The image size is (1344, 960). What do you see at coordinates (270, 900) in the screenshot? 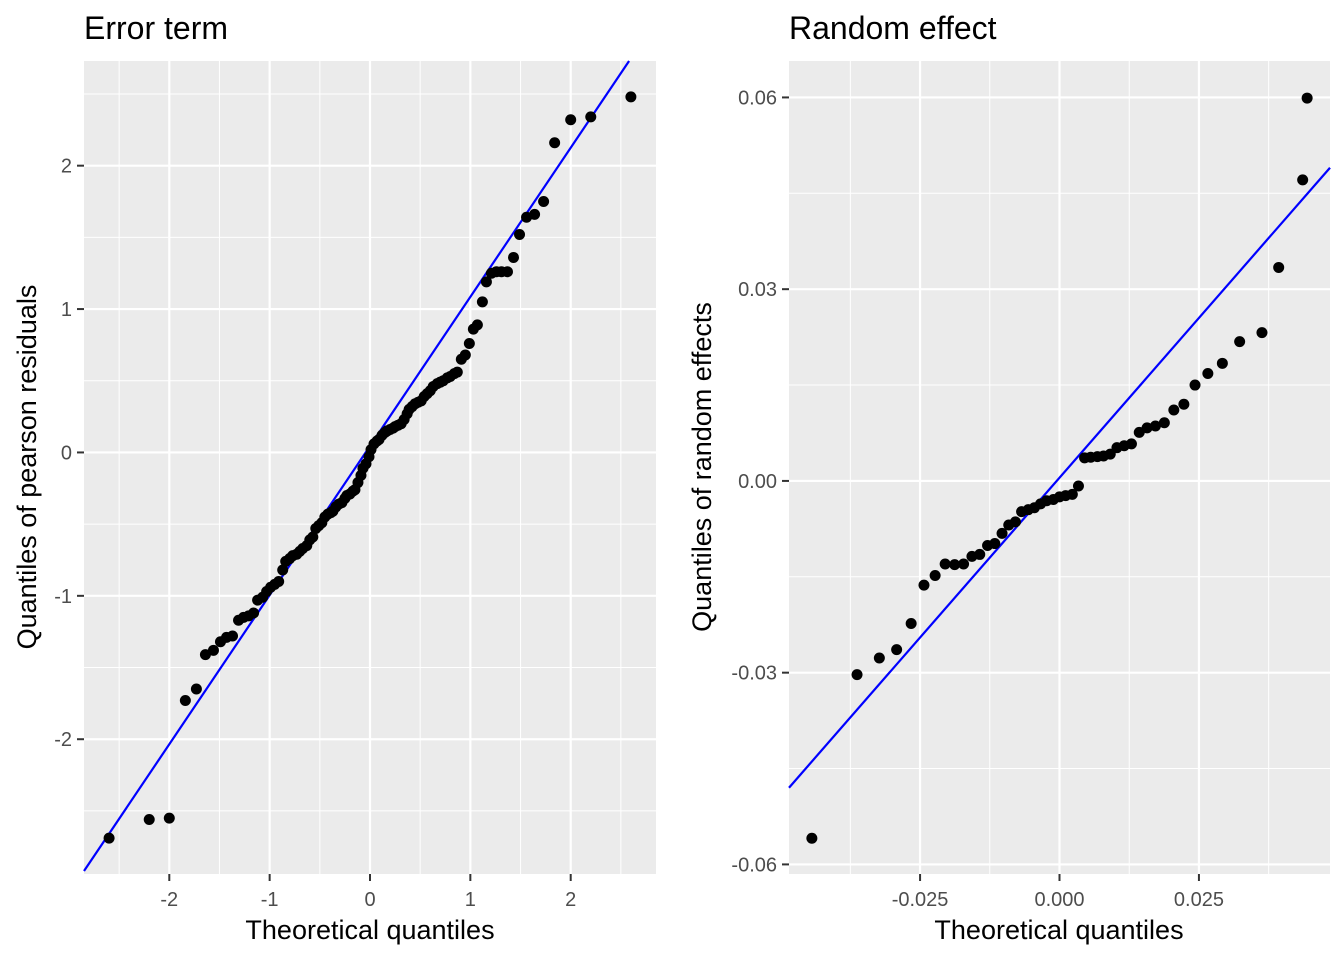
I see `x-tick-label: -1` at bounding box center [270, 900].